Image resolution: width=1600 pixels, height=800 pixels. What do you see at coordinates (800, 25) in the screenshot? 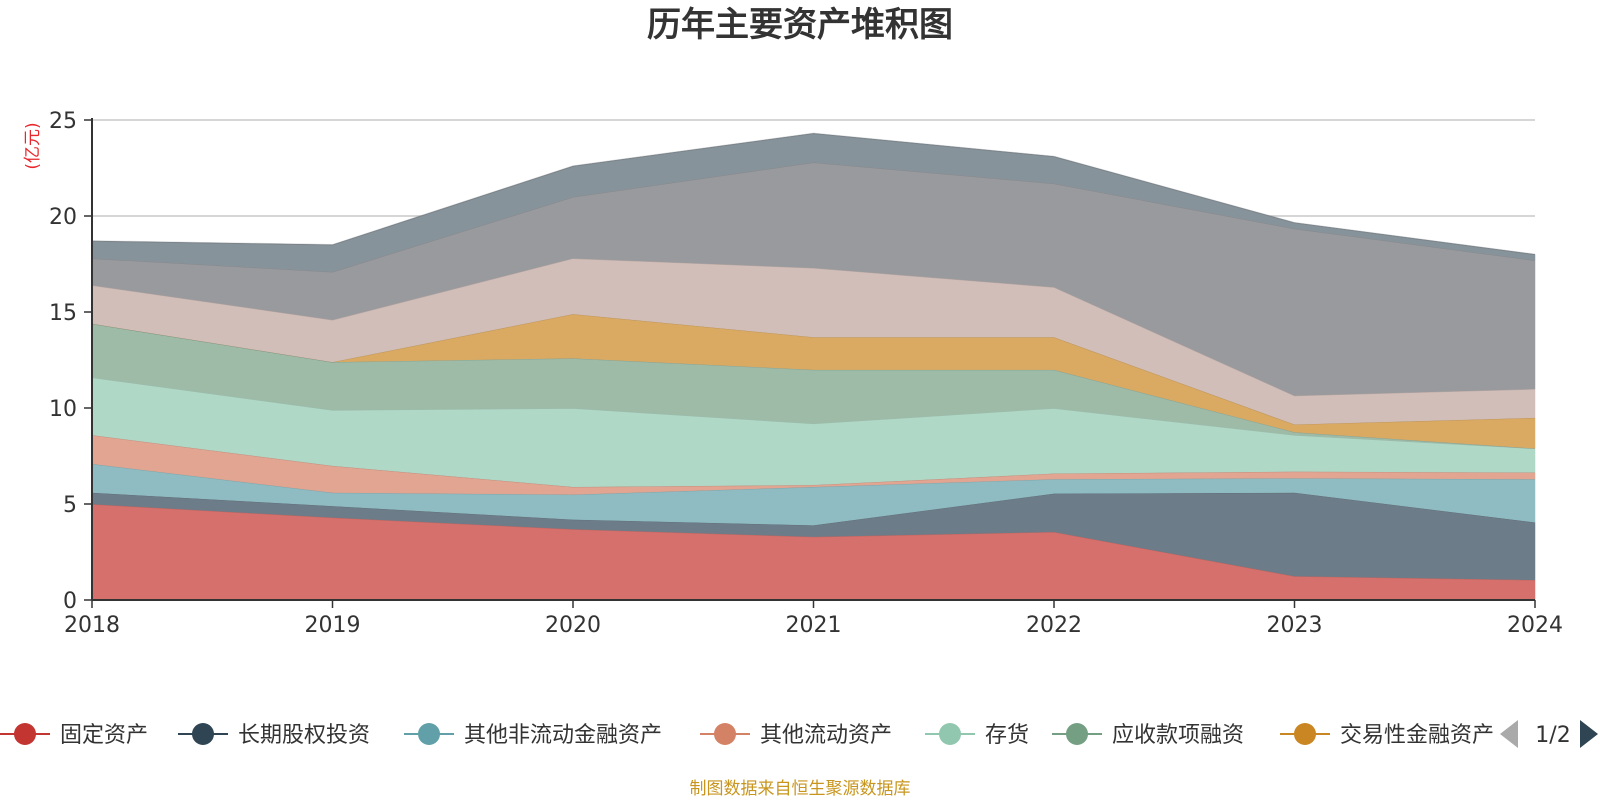
I see `chart-title: 历年主要资产堆积图` at bounding box center [800, 25].